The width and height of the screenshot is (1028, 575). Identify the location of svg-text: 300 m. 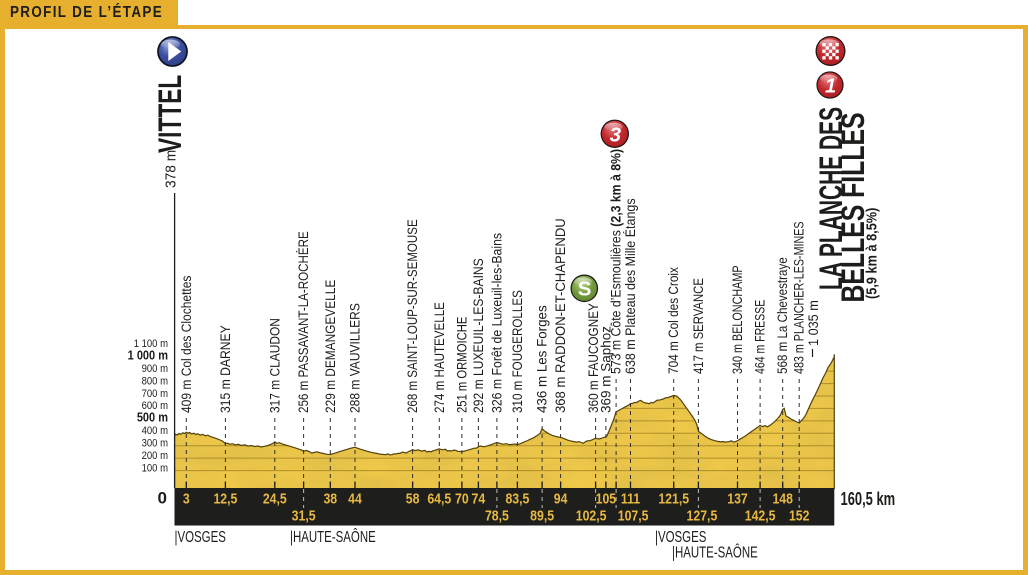
(155, 444).